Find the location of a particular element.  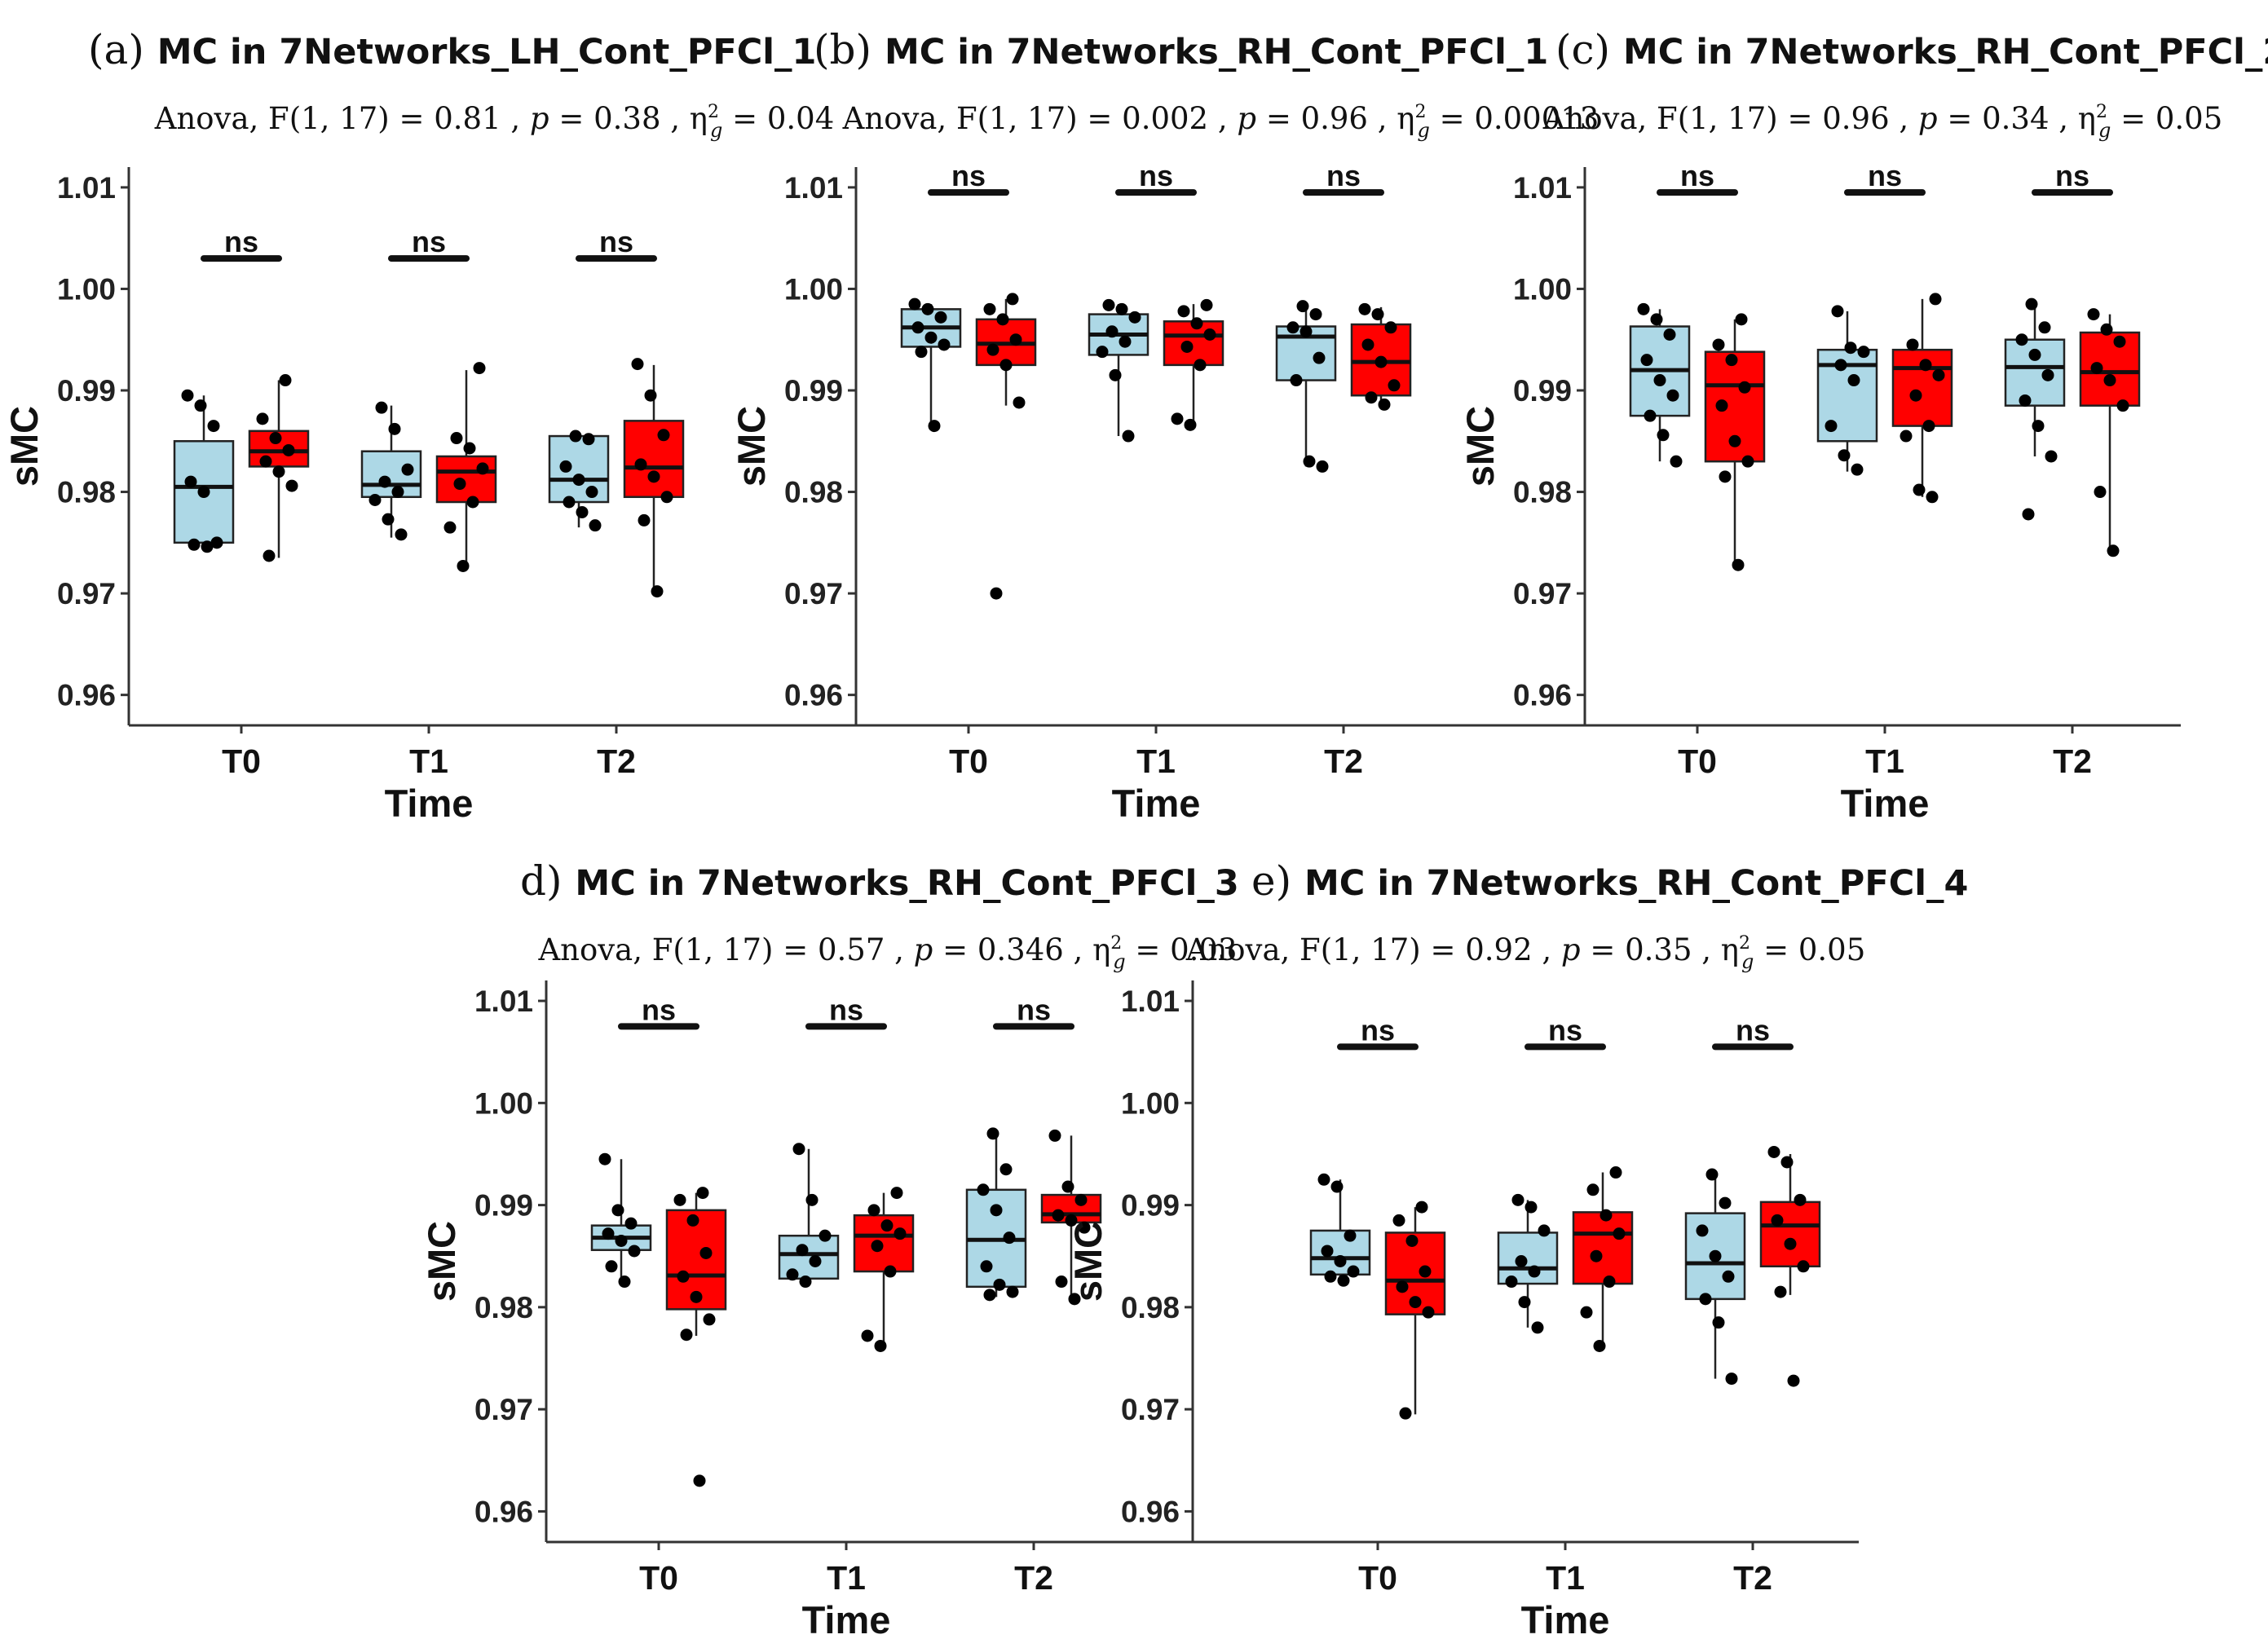

box-group1-T0 is located at coordinates (204, 471).